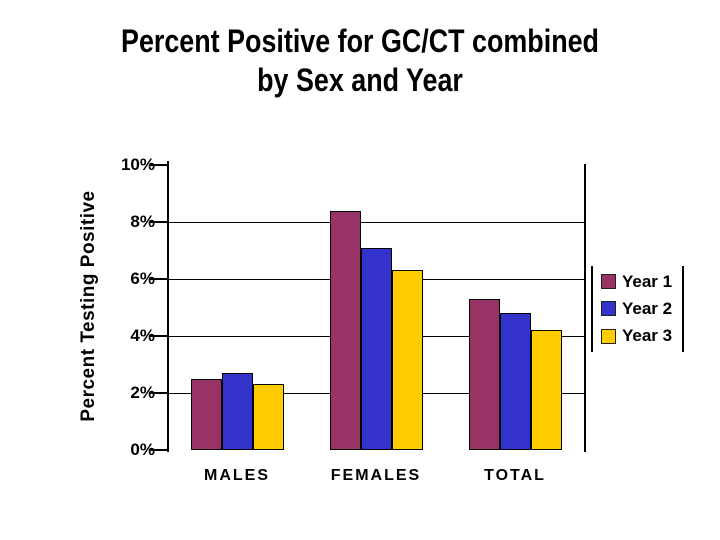 This screenshot has height=540, width=720. I want to click on legend-label: Year 3, so click(647, 336).